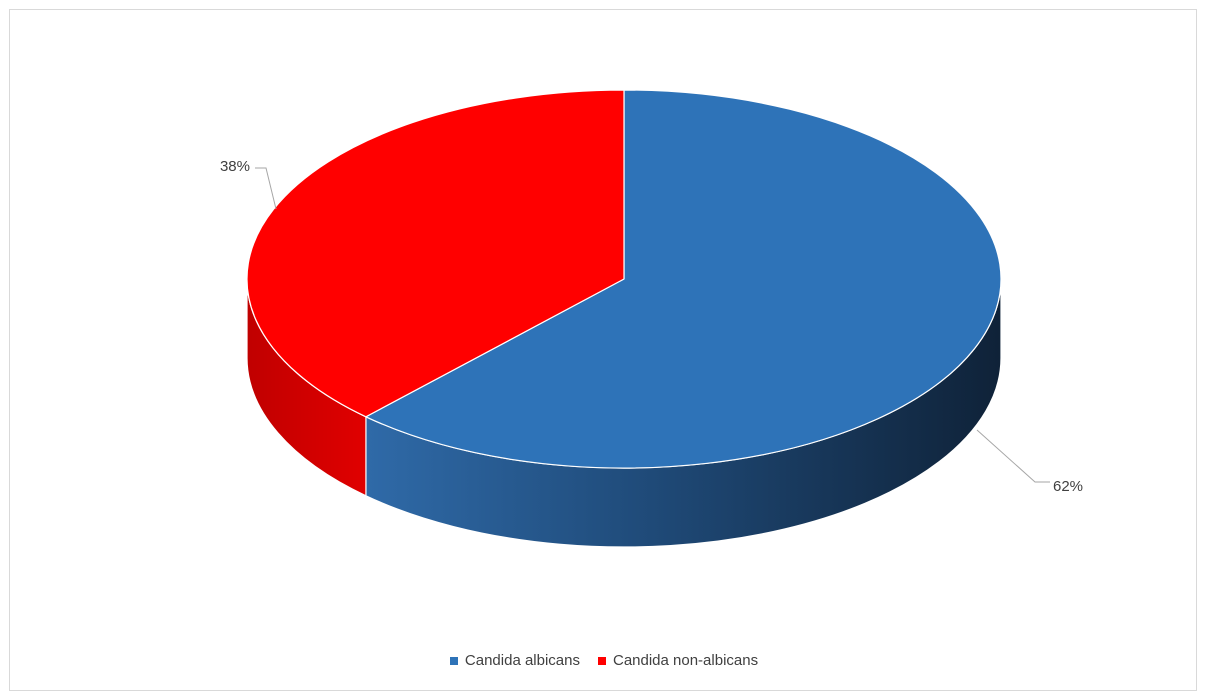 This screenshot has width=1208, height=693. What do you see at coordinates (453, 660) in the screenshot?
I see `legend-swatch-albicans` at bounding box center [453, 660].